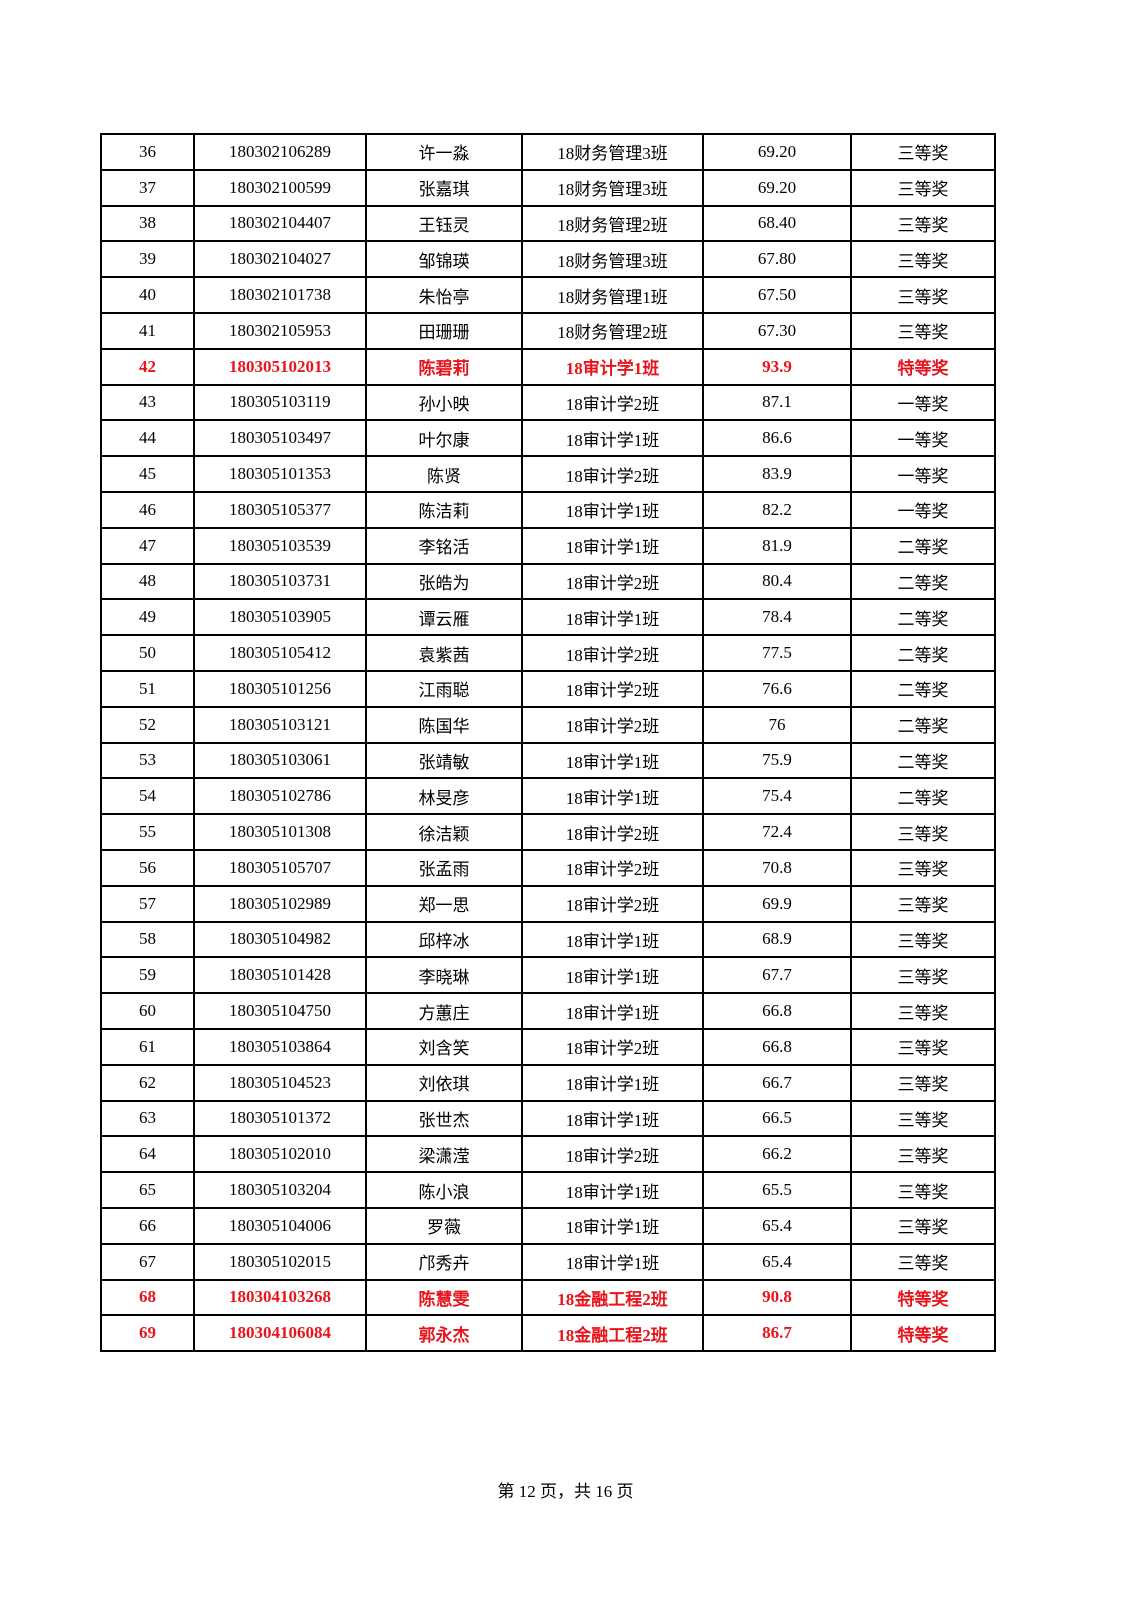  I want to click on student-name-cell: 孙小映, so click(444, 402).